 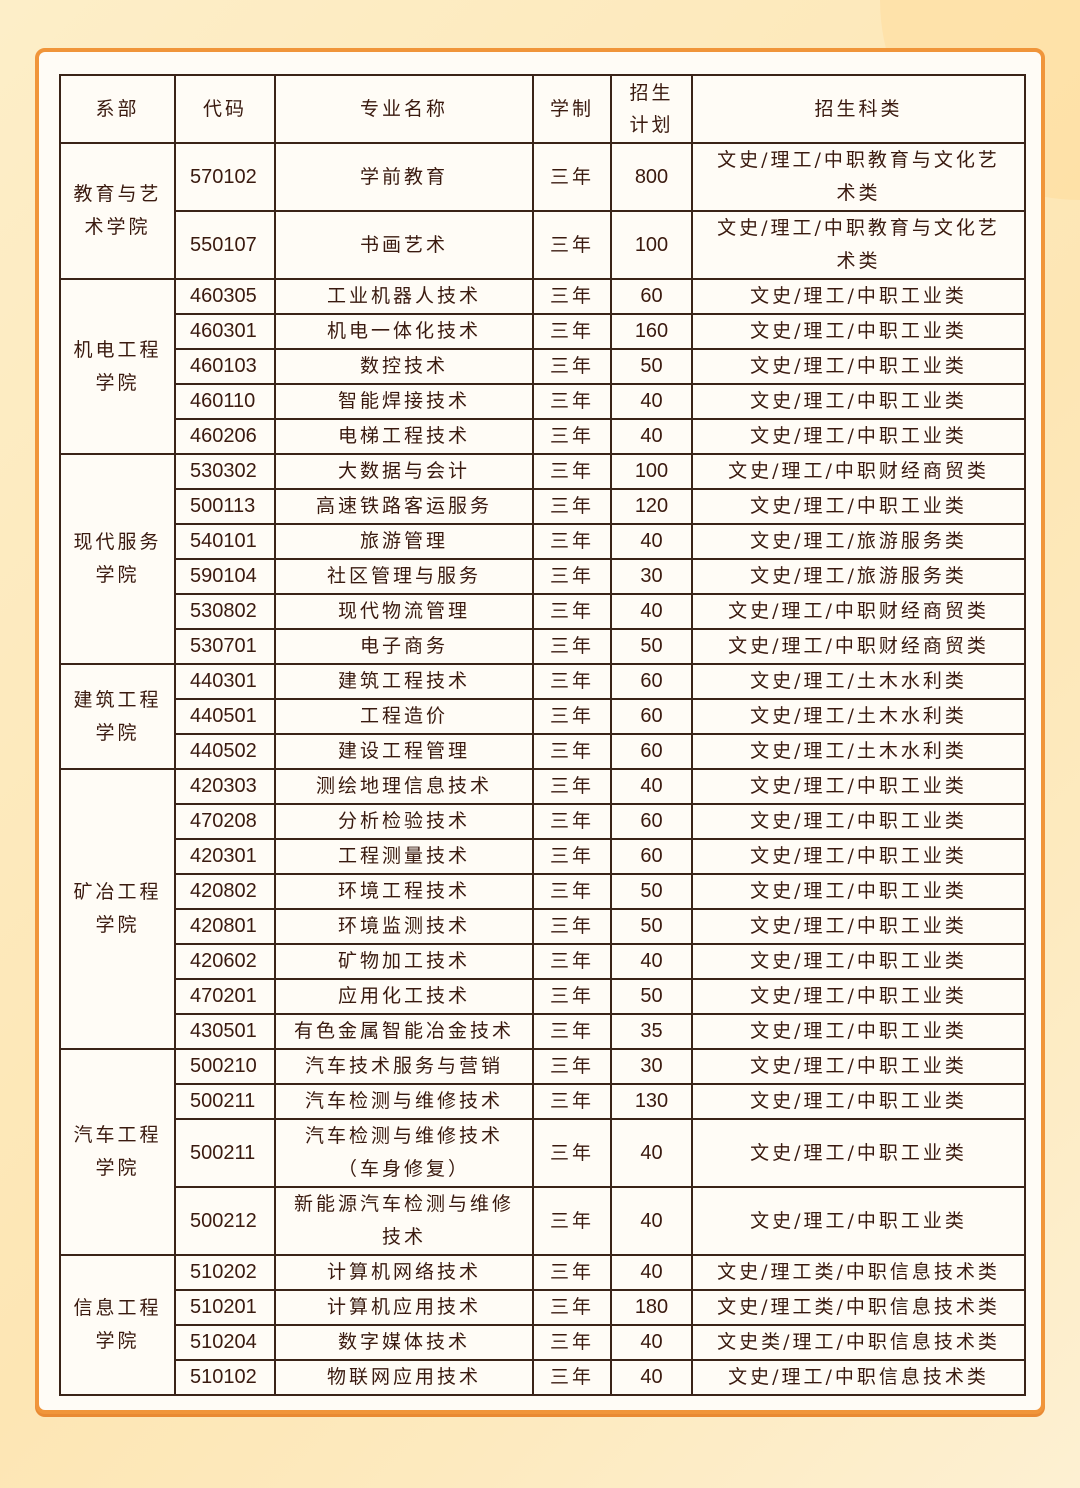 What do you see at coordinates (543, 961) in the screenshot?
I see `table-row: 420602 矿物加工技术 三年 40 文史/理工/中职工业类` at bounding box center [543, 961].